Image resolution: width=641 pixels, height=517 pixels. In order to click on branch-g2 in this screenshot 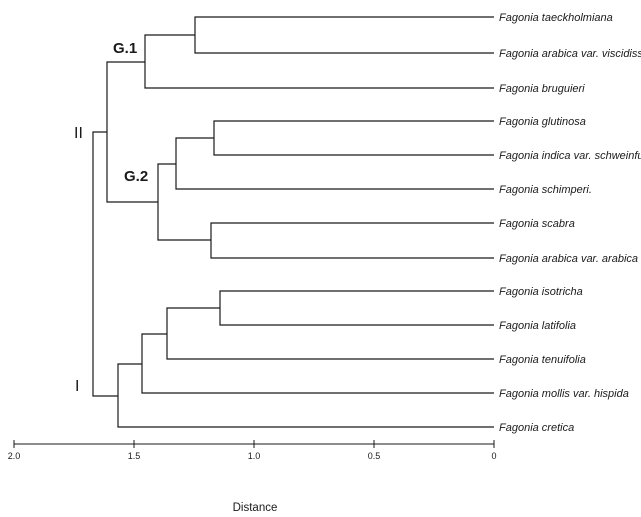, I will do `click(184, 202)`.